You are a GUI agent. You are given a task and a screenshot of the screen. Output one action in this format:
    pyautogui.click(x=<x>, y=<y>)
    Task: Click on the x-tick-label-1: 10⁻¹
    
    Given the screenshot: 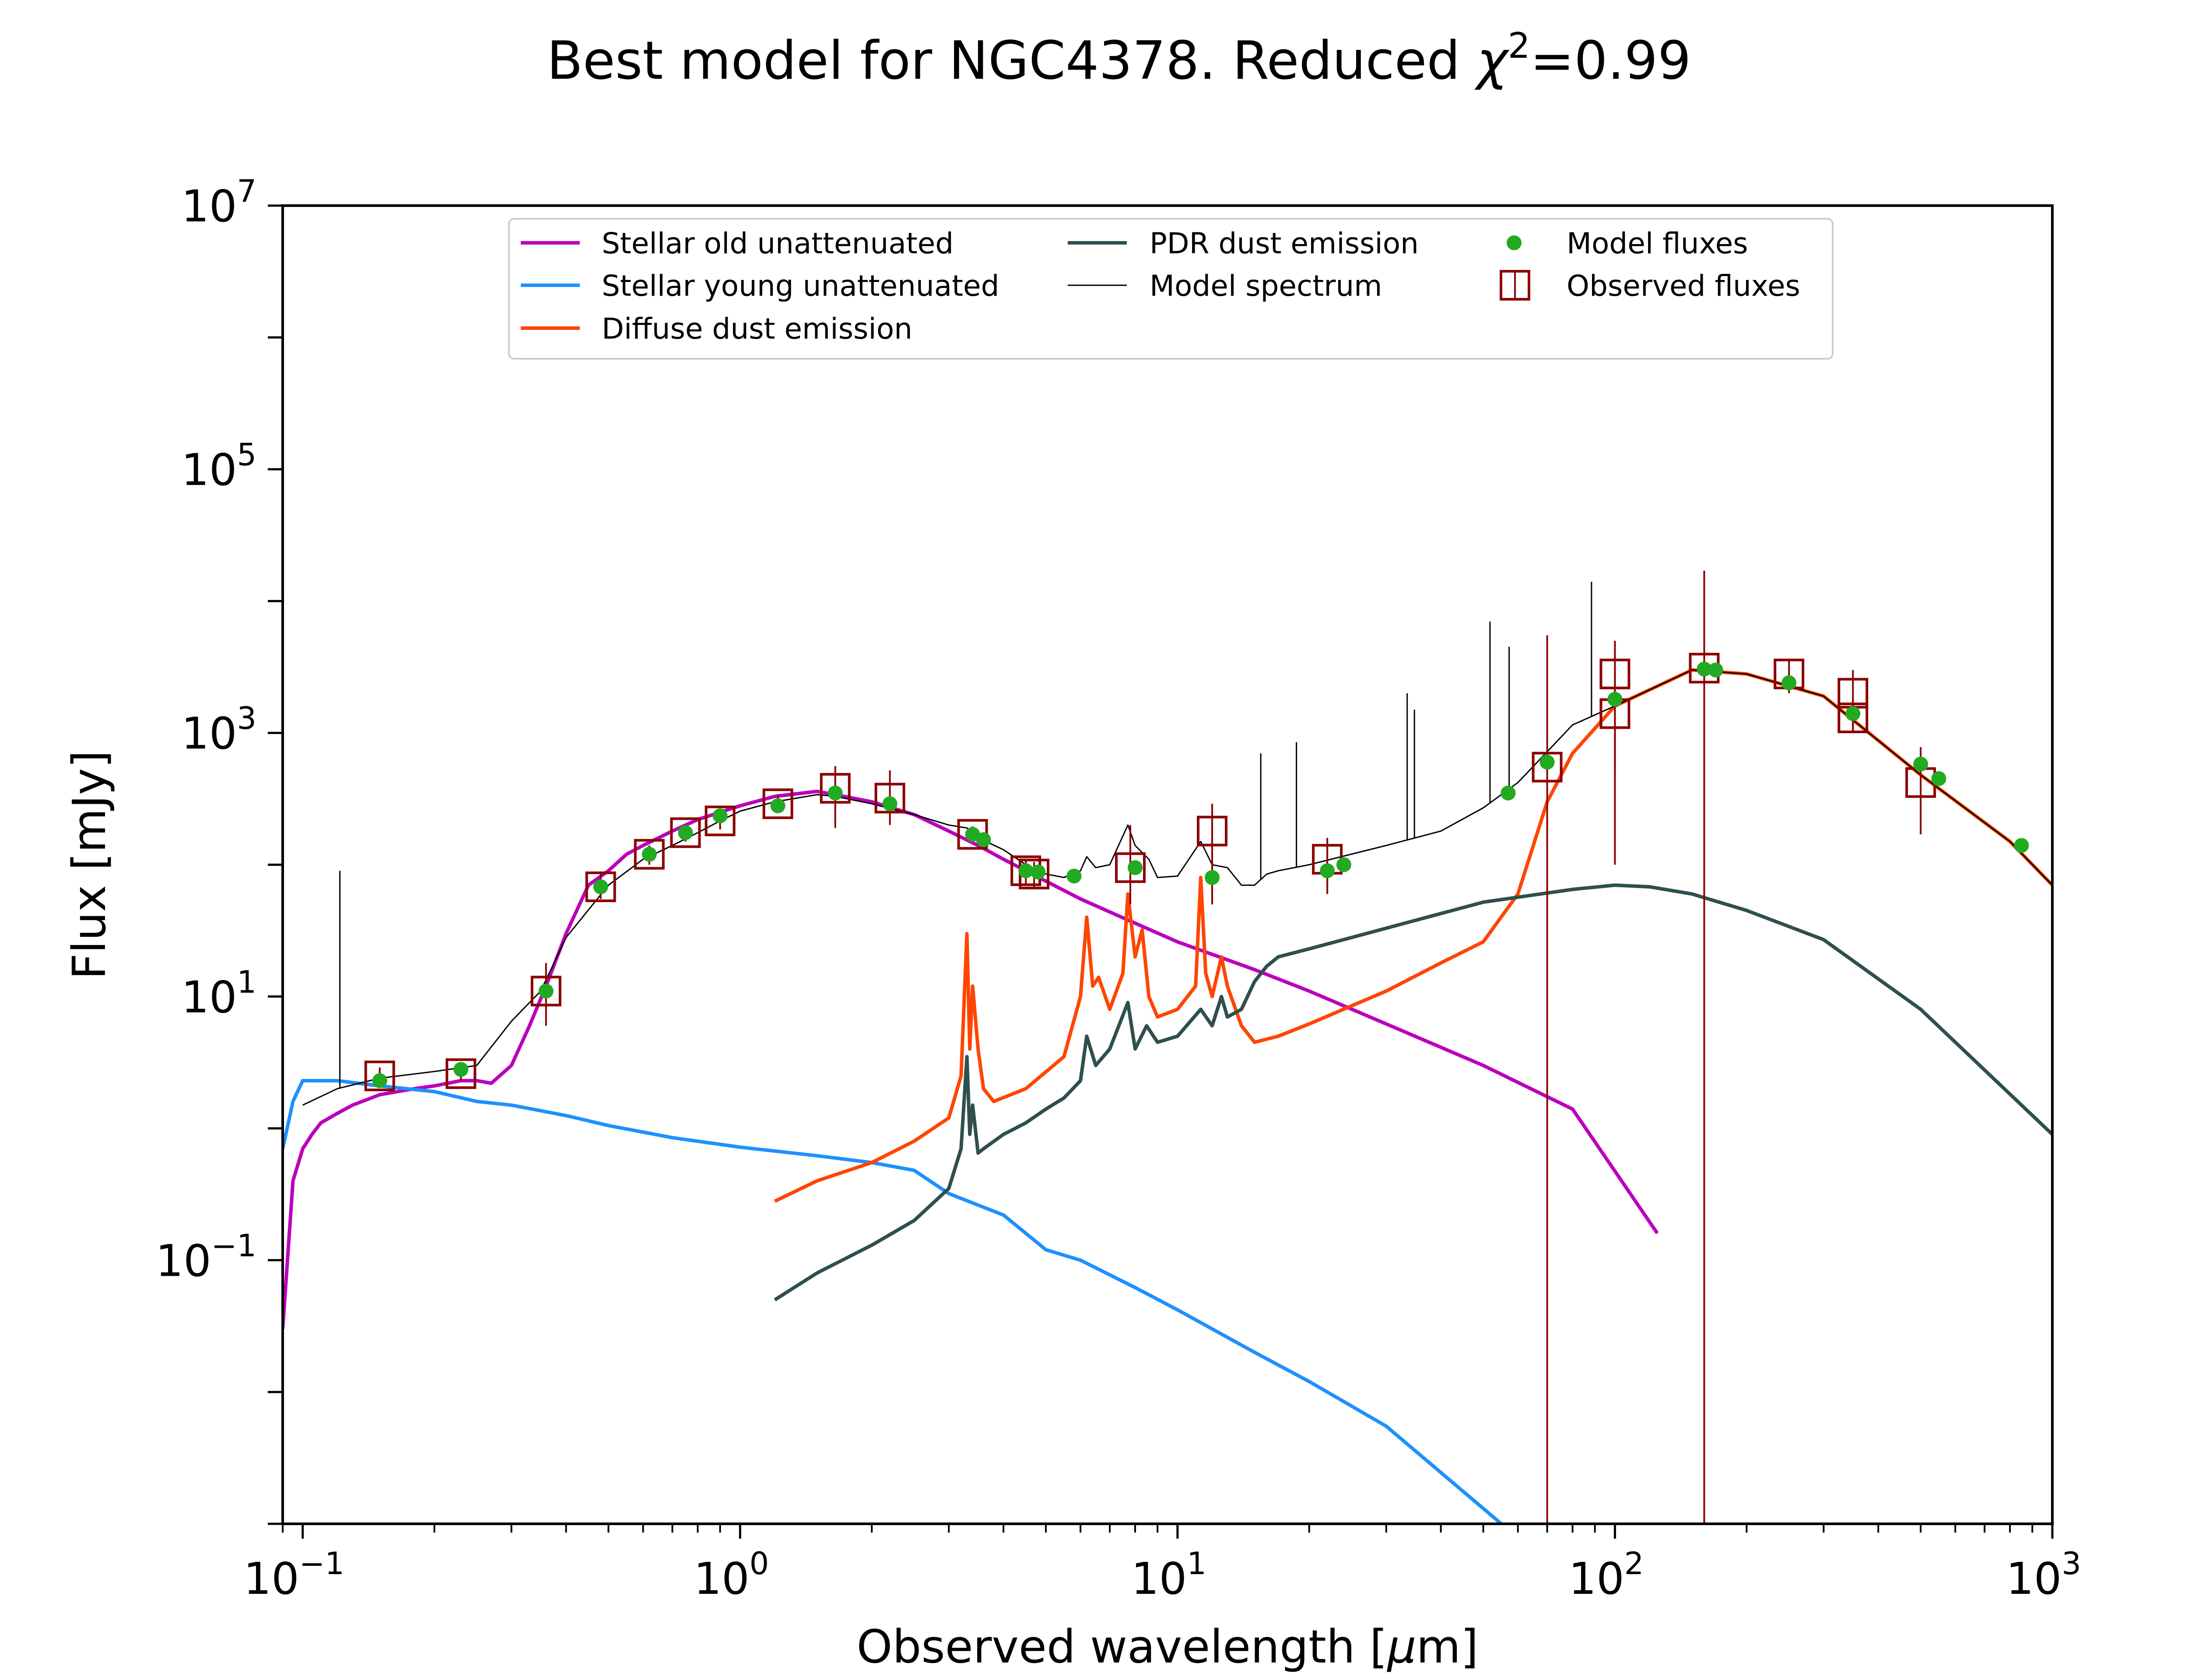 What is the action you would take?
    pyautogui.click(x=294, y=1575)
    